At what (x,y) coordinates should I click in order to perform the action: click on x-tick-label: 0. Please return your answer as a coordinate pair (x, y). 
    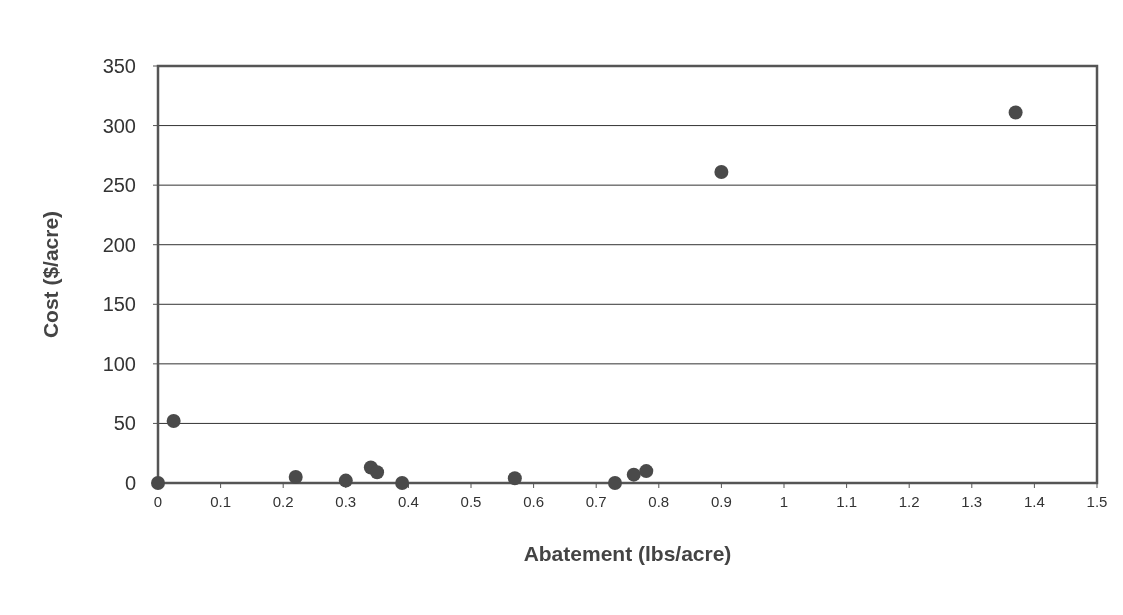
    Looking at the image, I should click on (158, 501).